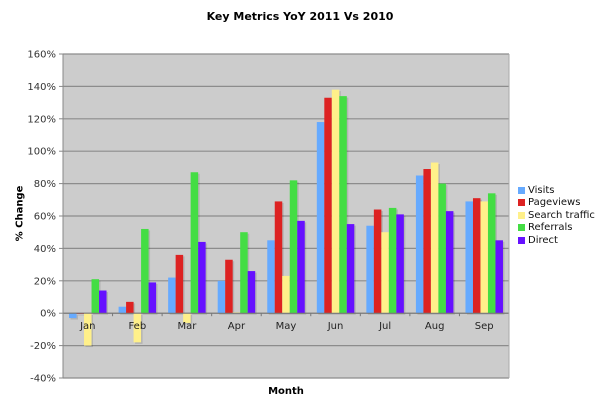 The image size is (600, 410). I want to click on y-tick-label: 60%, so click(45, 217).